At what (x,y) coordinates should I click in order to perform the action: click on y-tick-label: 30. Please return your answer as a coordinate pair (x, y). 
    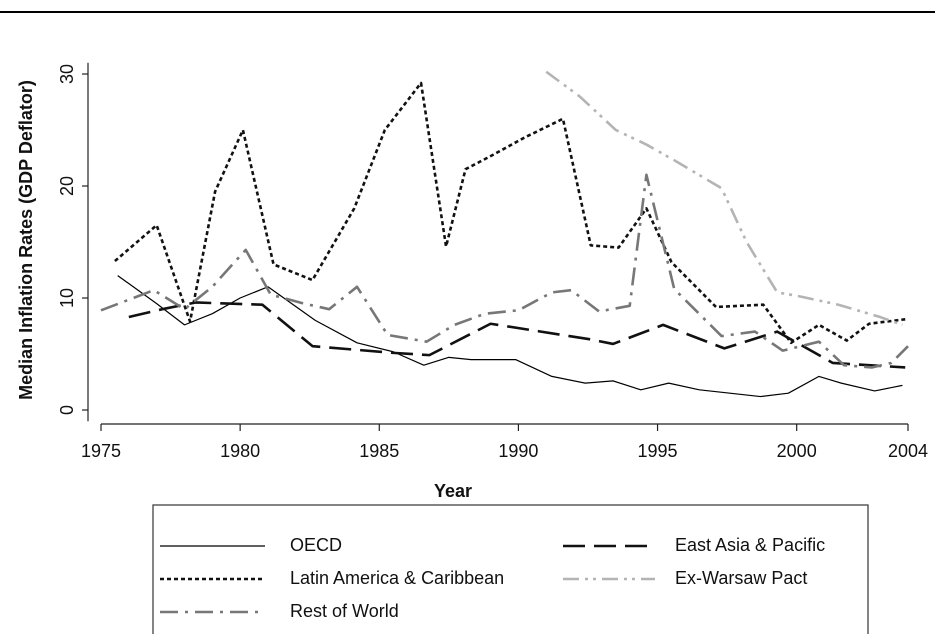
    Looking at the image, I should click on (67, 74).